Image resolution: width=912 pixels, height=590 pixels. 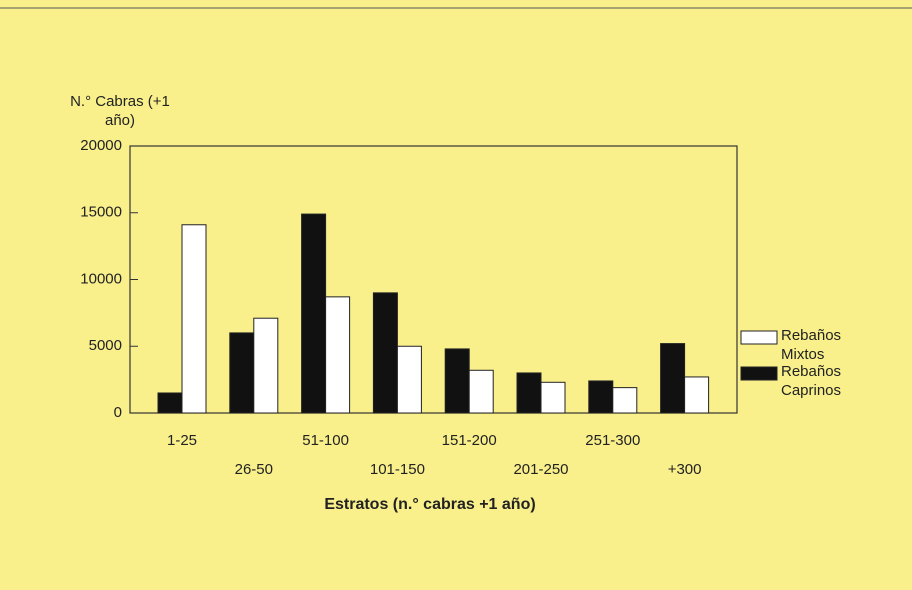 I want to click on y-tick-label: 10000, so click(x=101, y=278).